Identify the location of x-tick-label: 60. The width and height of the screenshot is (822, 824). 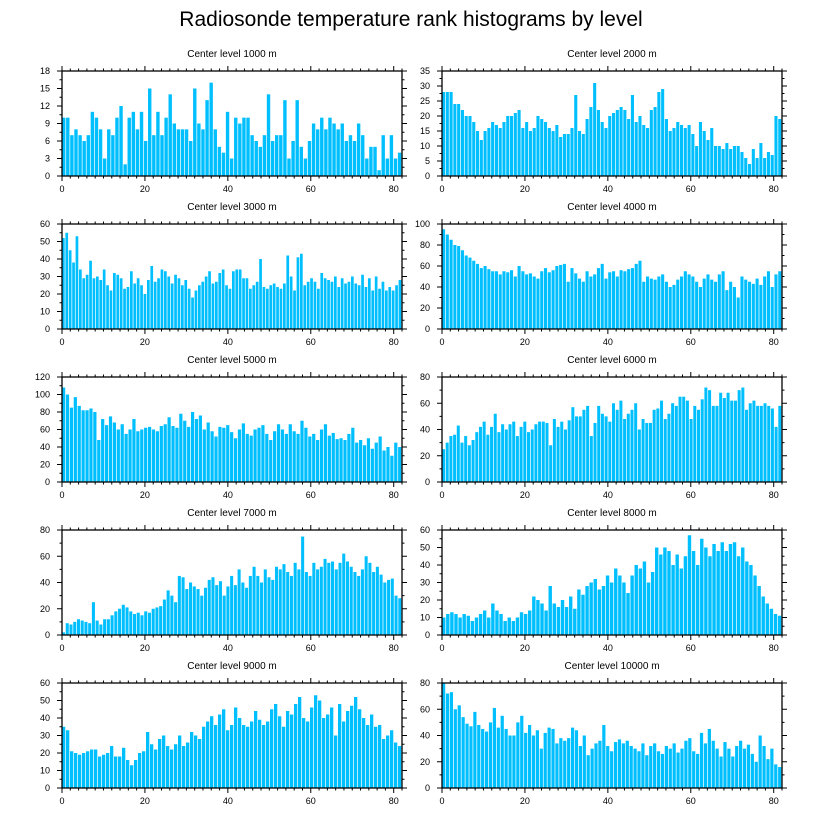
(691, 648).